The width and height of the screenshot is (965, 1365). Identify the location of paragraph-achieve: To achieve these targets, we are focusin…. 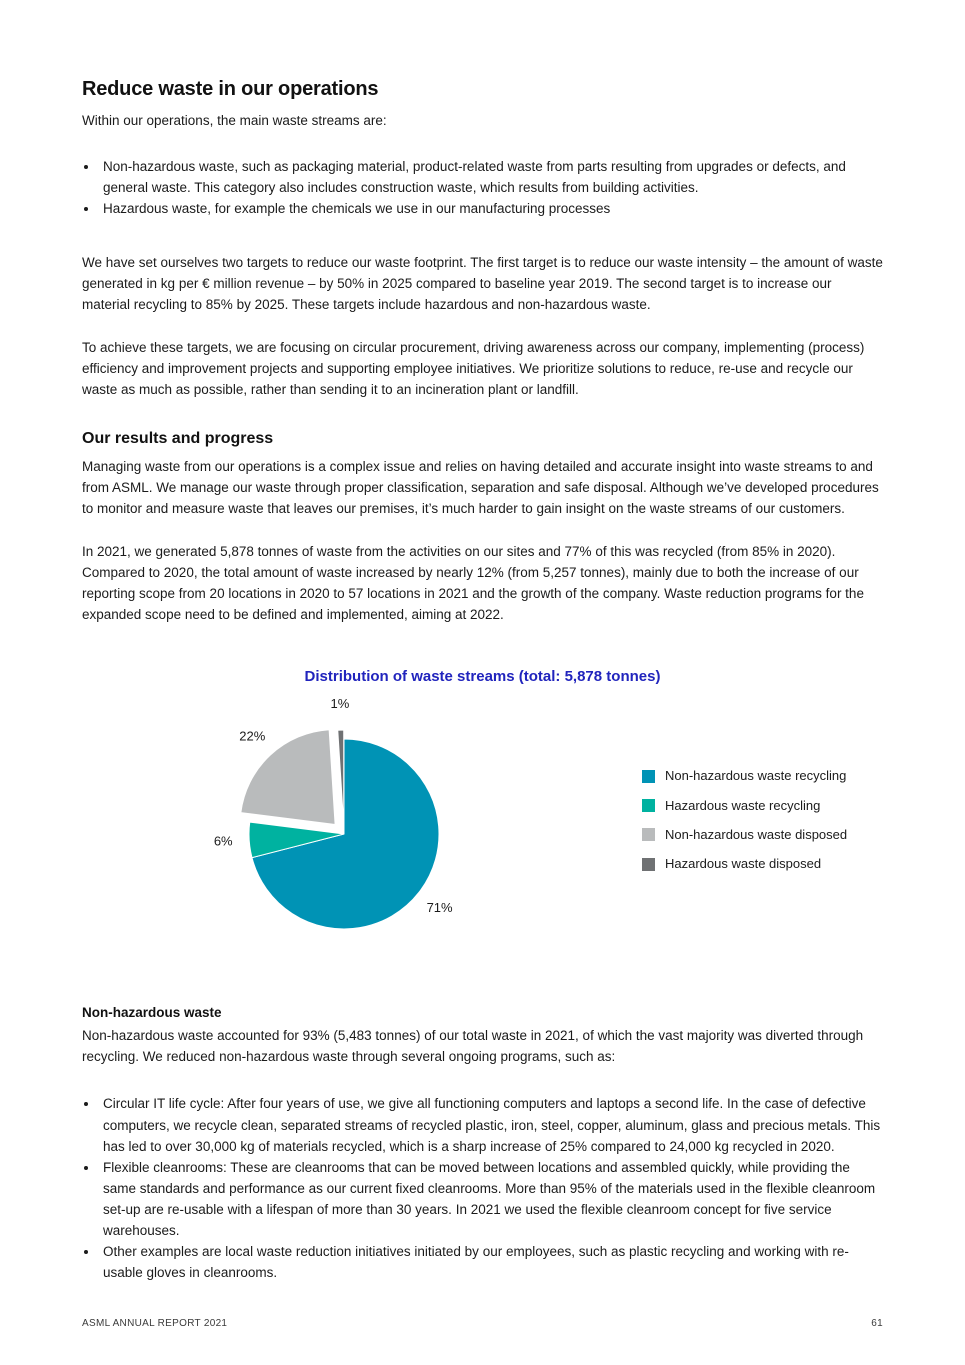
(473, 368).